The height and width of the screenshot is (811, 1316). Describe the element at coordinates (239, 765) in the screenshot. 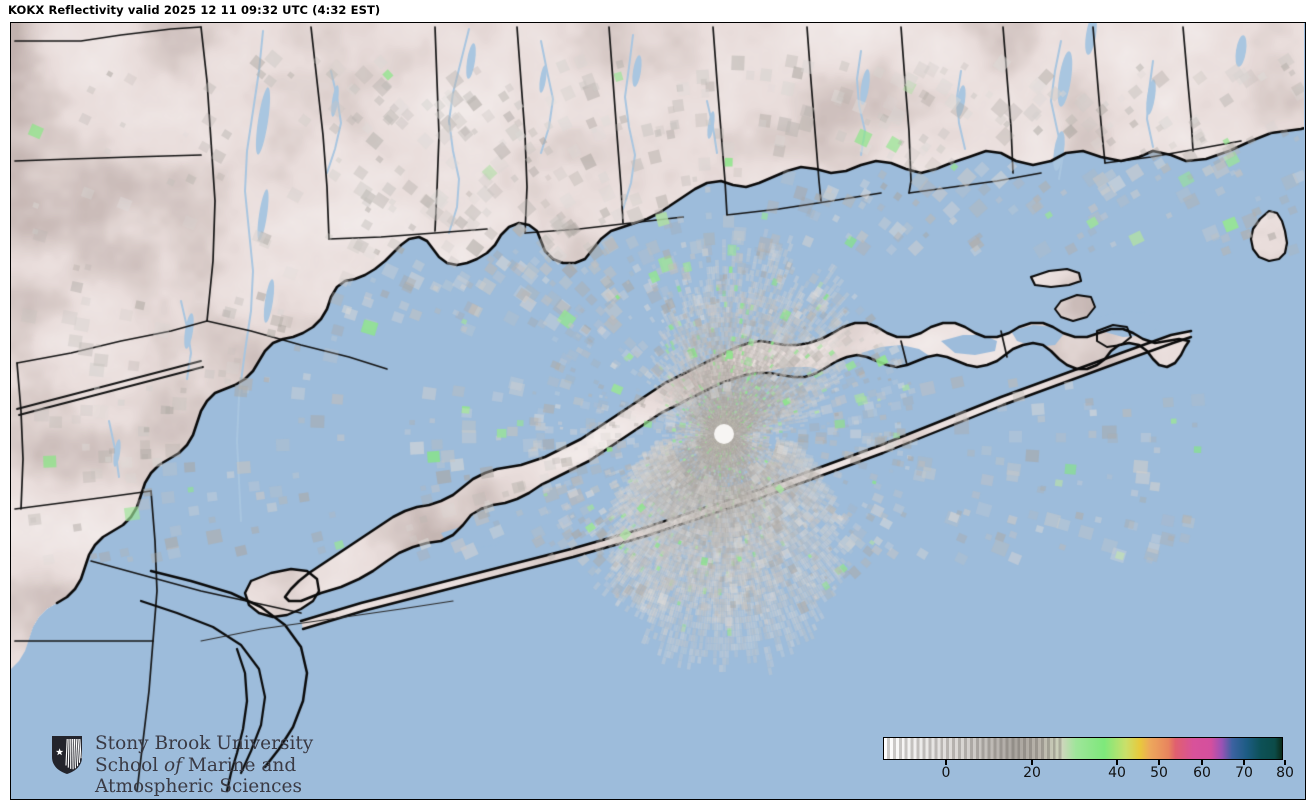

I see `logo-line-2-post: Marine and` at that location.